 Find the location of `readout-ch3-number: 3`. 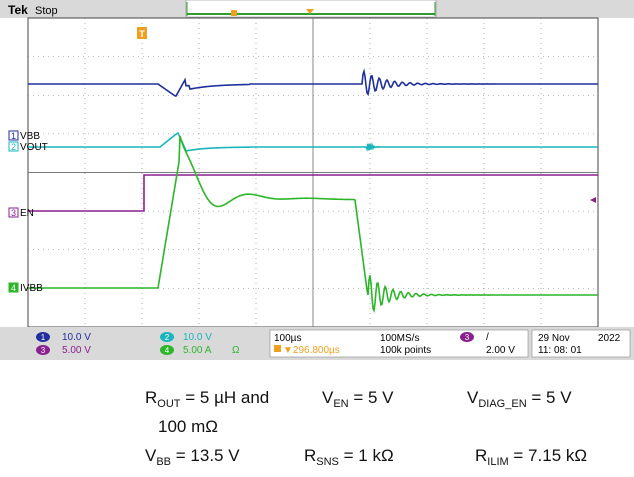

readout-ch3-number: 3 is located at coordinates (43, 350).